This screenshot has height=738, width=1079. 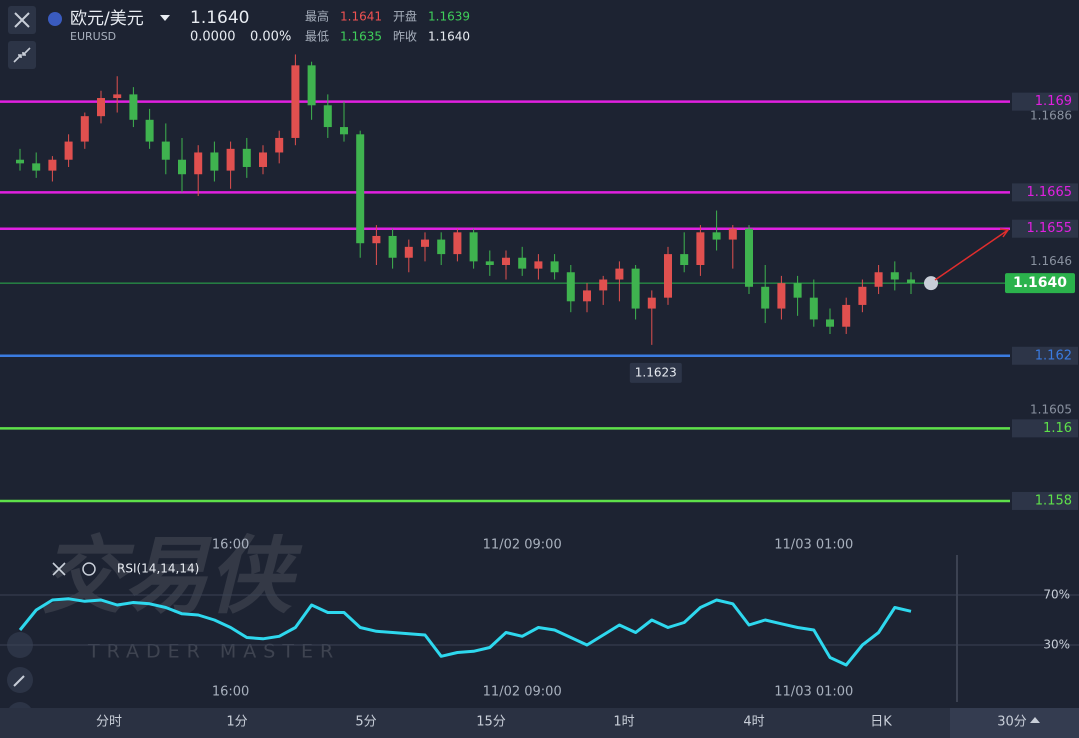 I want to click on tab: 1时, so click(x=623, y=722).